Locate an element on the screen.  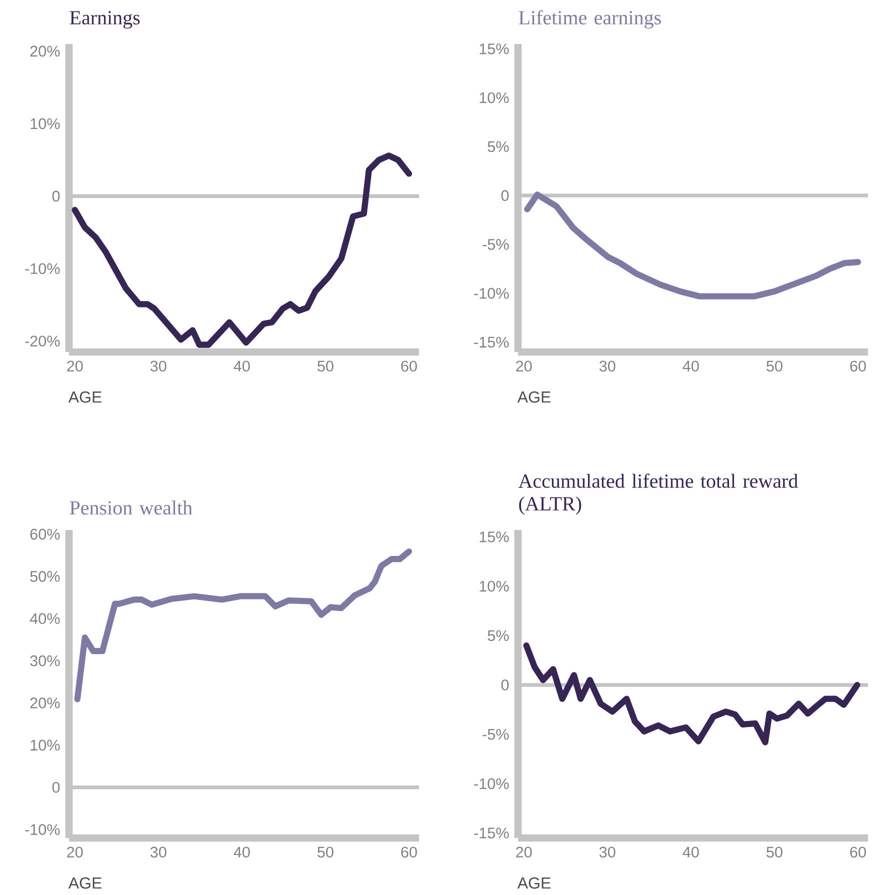
y-tick-label: 40% is located at coordinates (45, 618).